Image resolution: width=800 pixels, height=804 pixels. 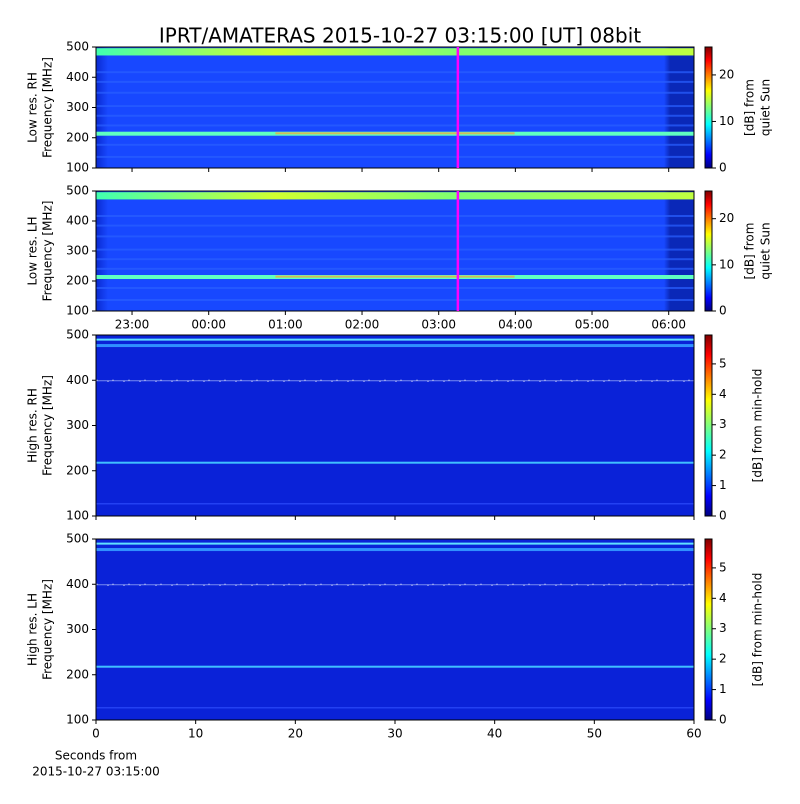 I want to click on x-tick-label: 00:00, so click(x=208, y=325).